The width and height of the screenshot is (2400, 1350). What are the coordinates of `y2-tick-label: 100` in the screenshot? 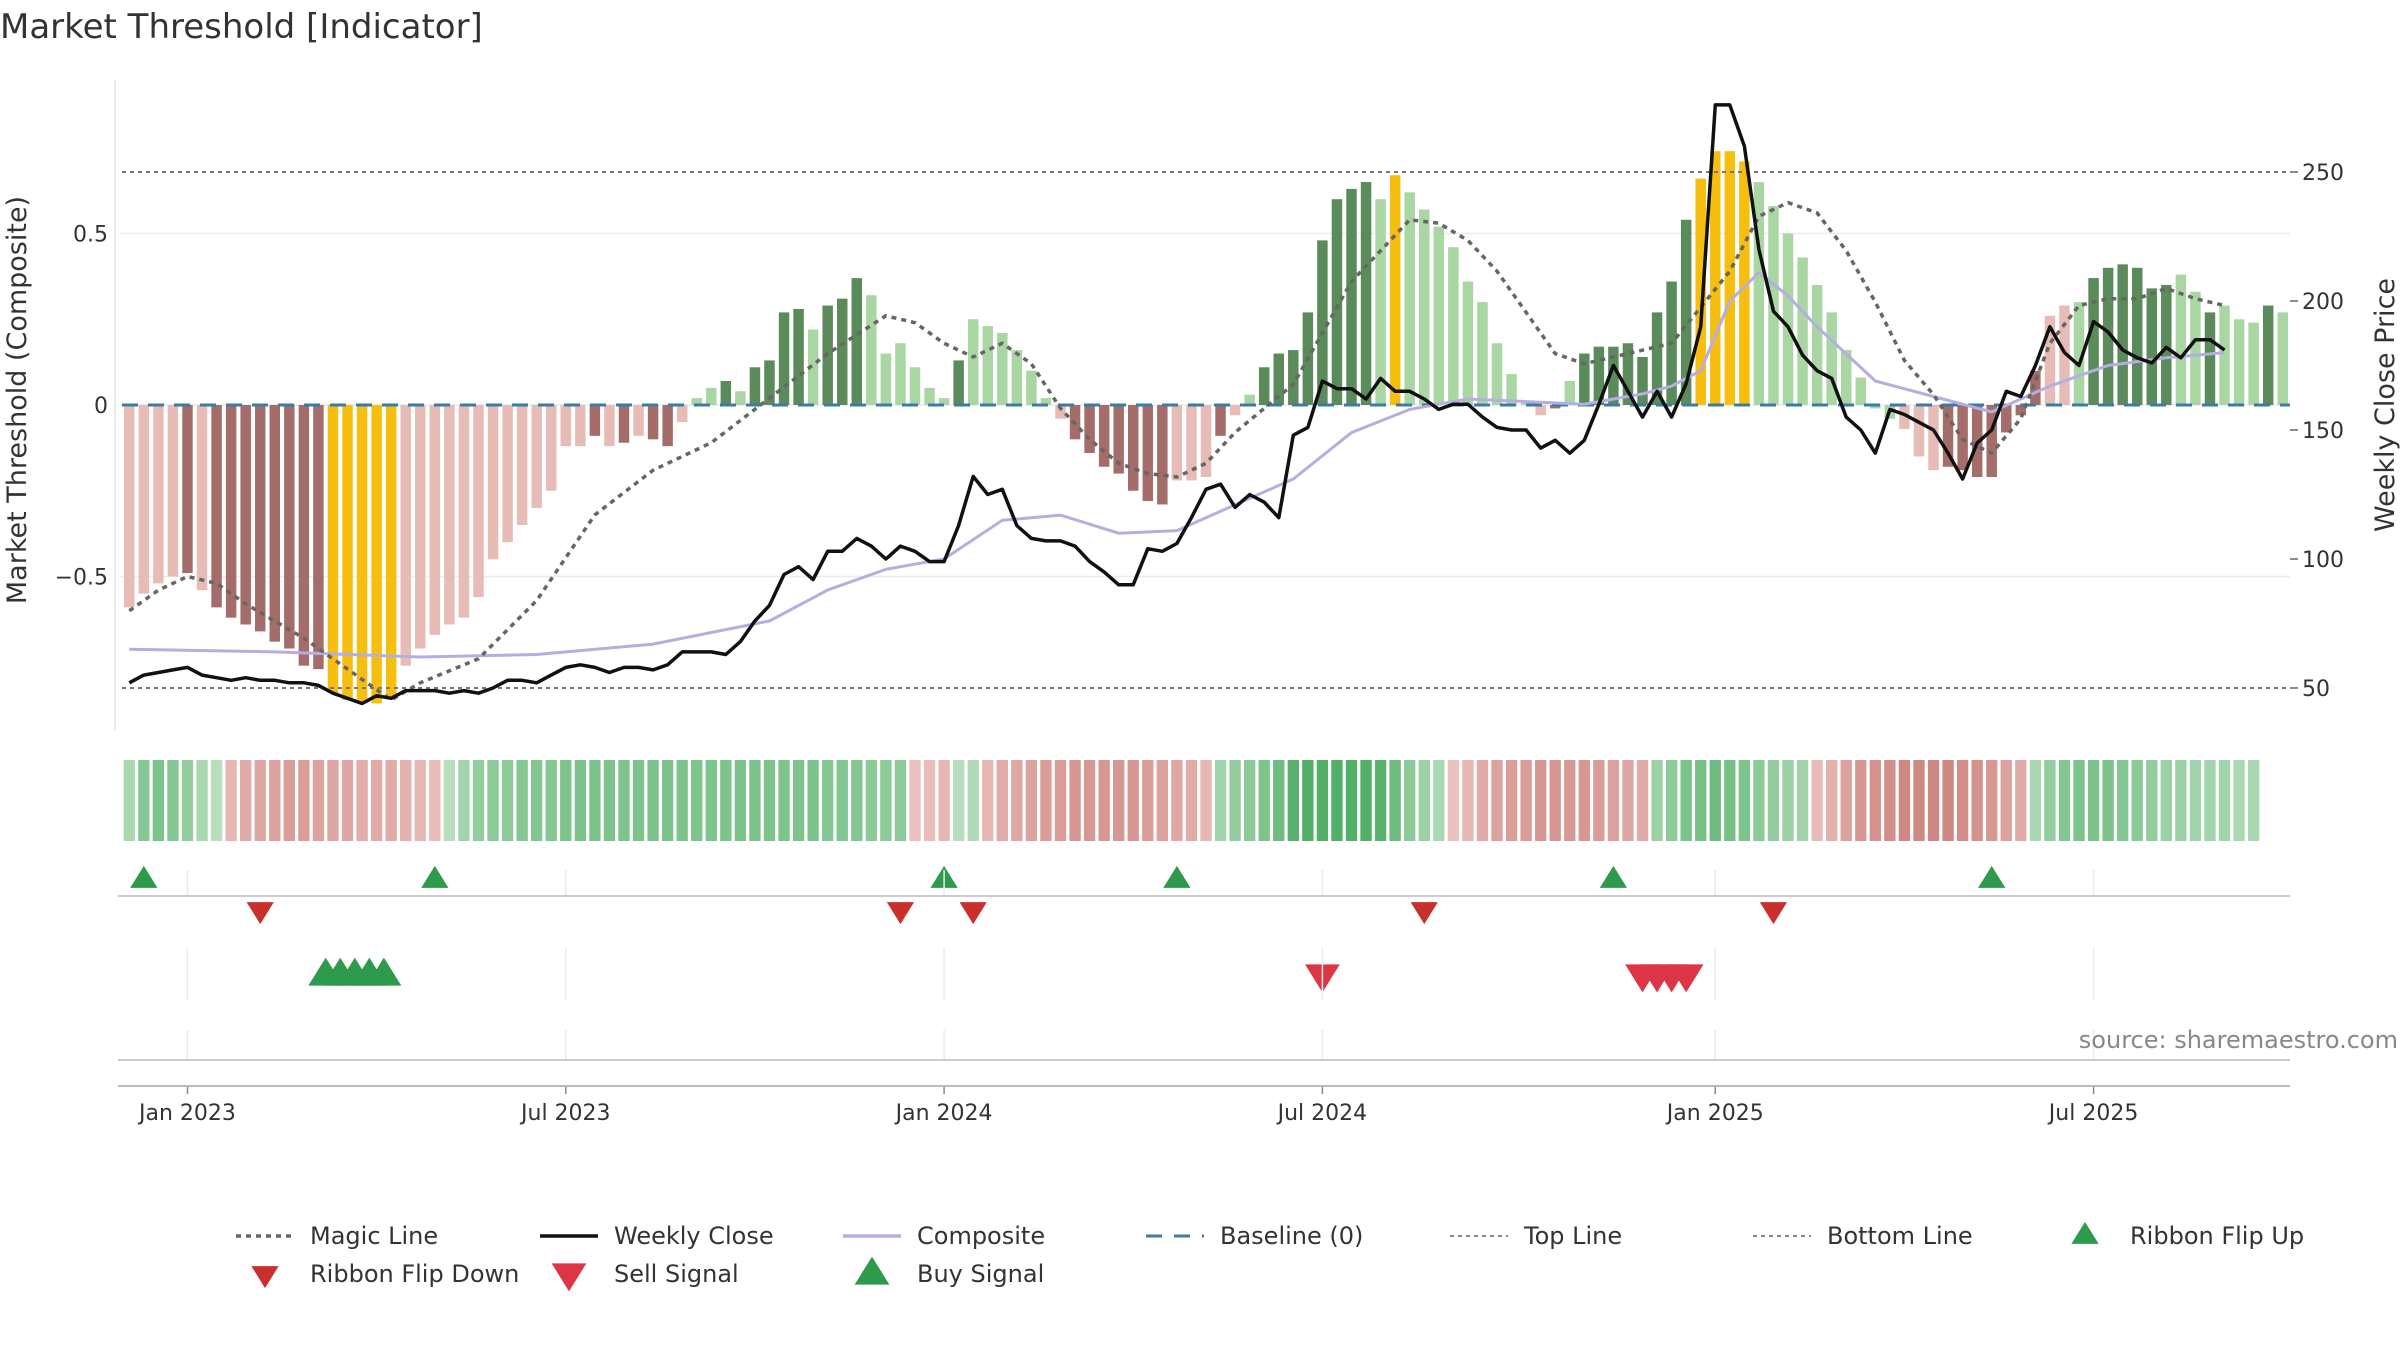 It's located at (2323, 560).